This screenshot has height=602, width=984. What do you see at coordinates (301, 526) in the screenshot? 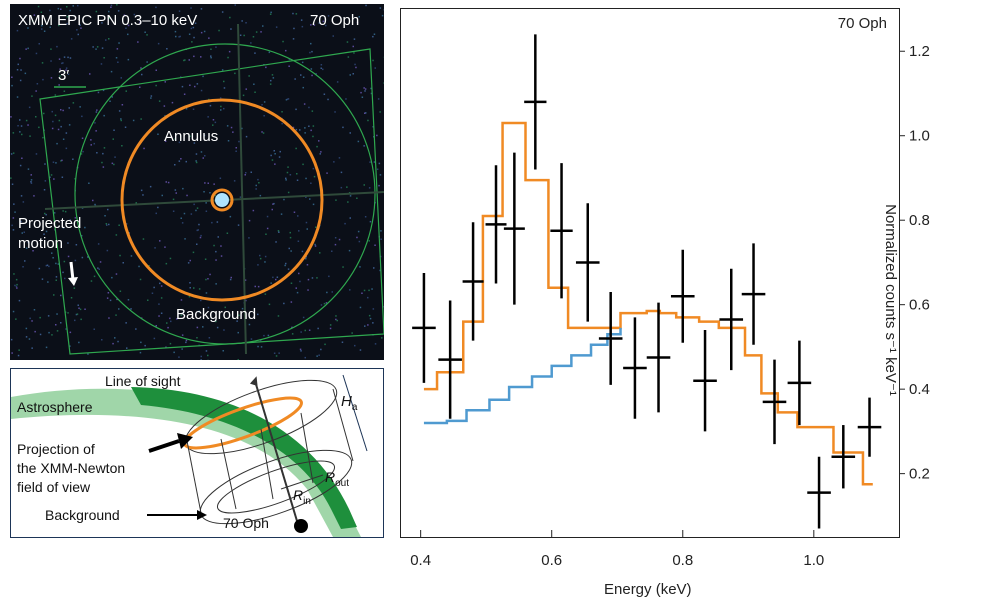
I see `star-70-oph` at bounding box center [301, 526].